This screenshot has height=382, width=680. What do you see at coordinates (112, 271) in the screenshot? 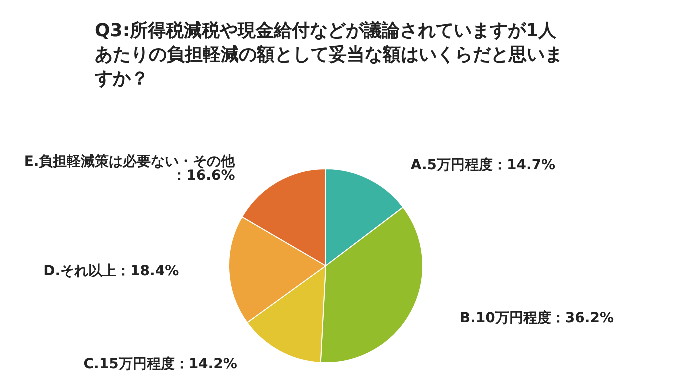
I see `slice-label: D.それ以上：18.4%` at bounding box center [112, 271].